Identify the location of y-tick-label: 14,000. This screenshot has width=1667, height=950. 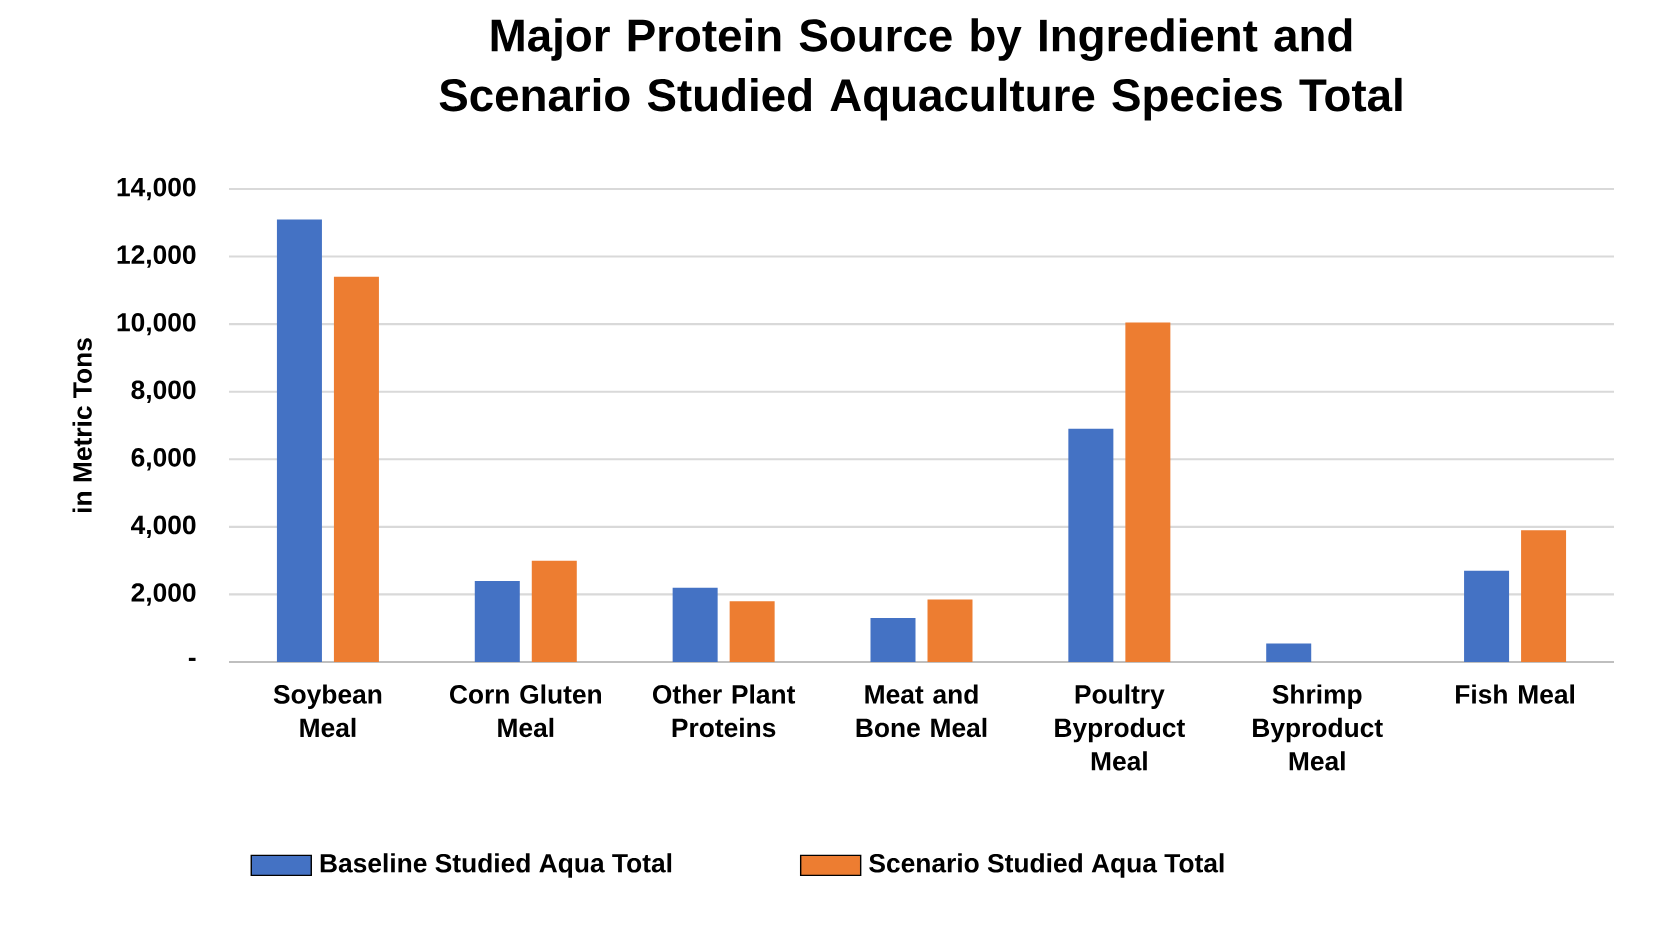
(156, 189).